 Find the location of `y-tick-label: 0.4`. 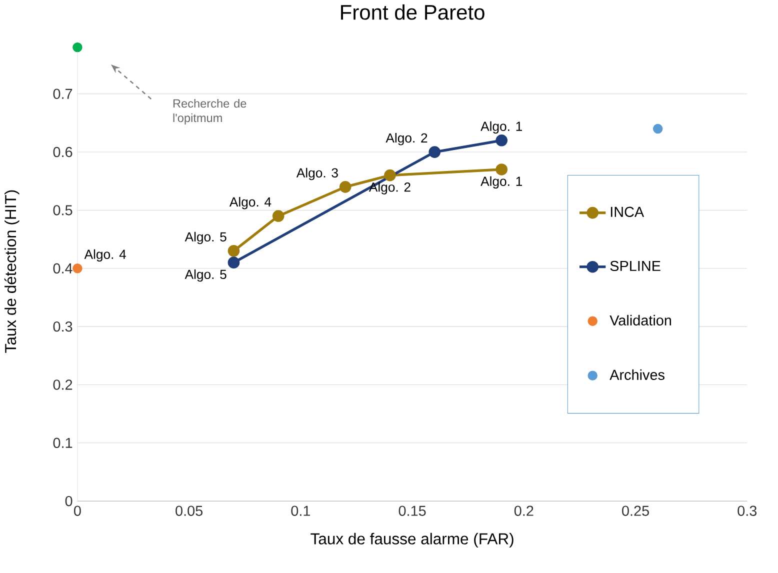

y-tick-label: 0.4 is located at coordinates (62, 268).